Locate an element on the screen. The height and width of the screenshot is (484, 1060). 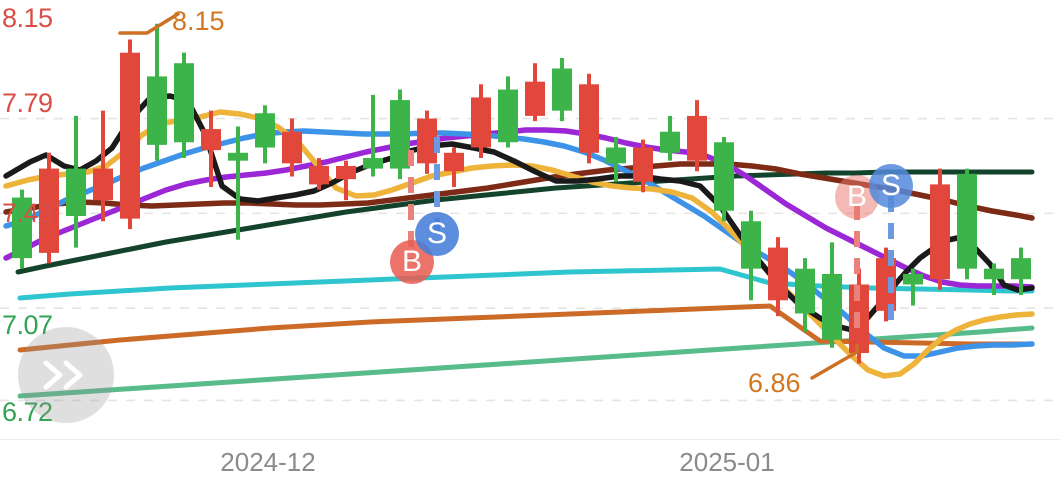
annotation-leader-low is located at coordinates (834, 361).